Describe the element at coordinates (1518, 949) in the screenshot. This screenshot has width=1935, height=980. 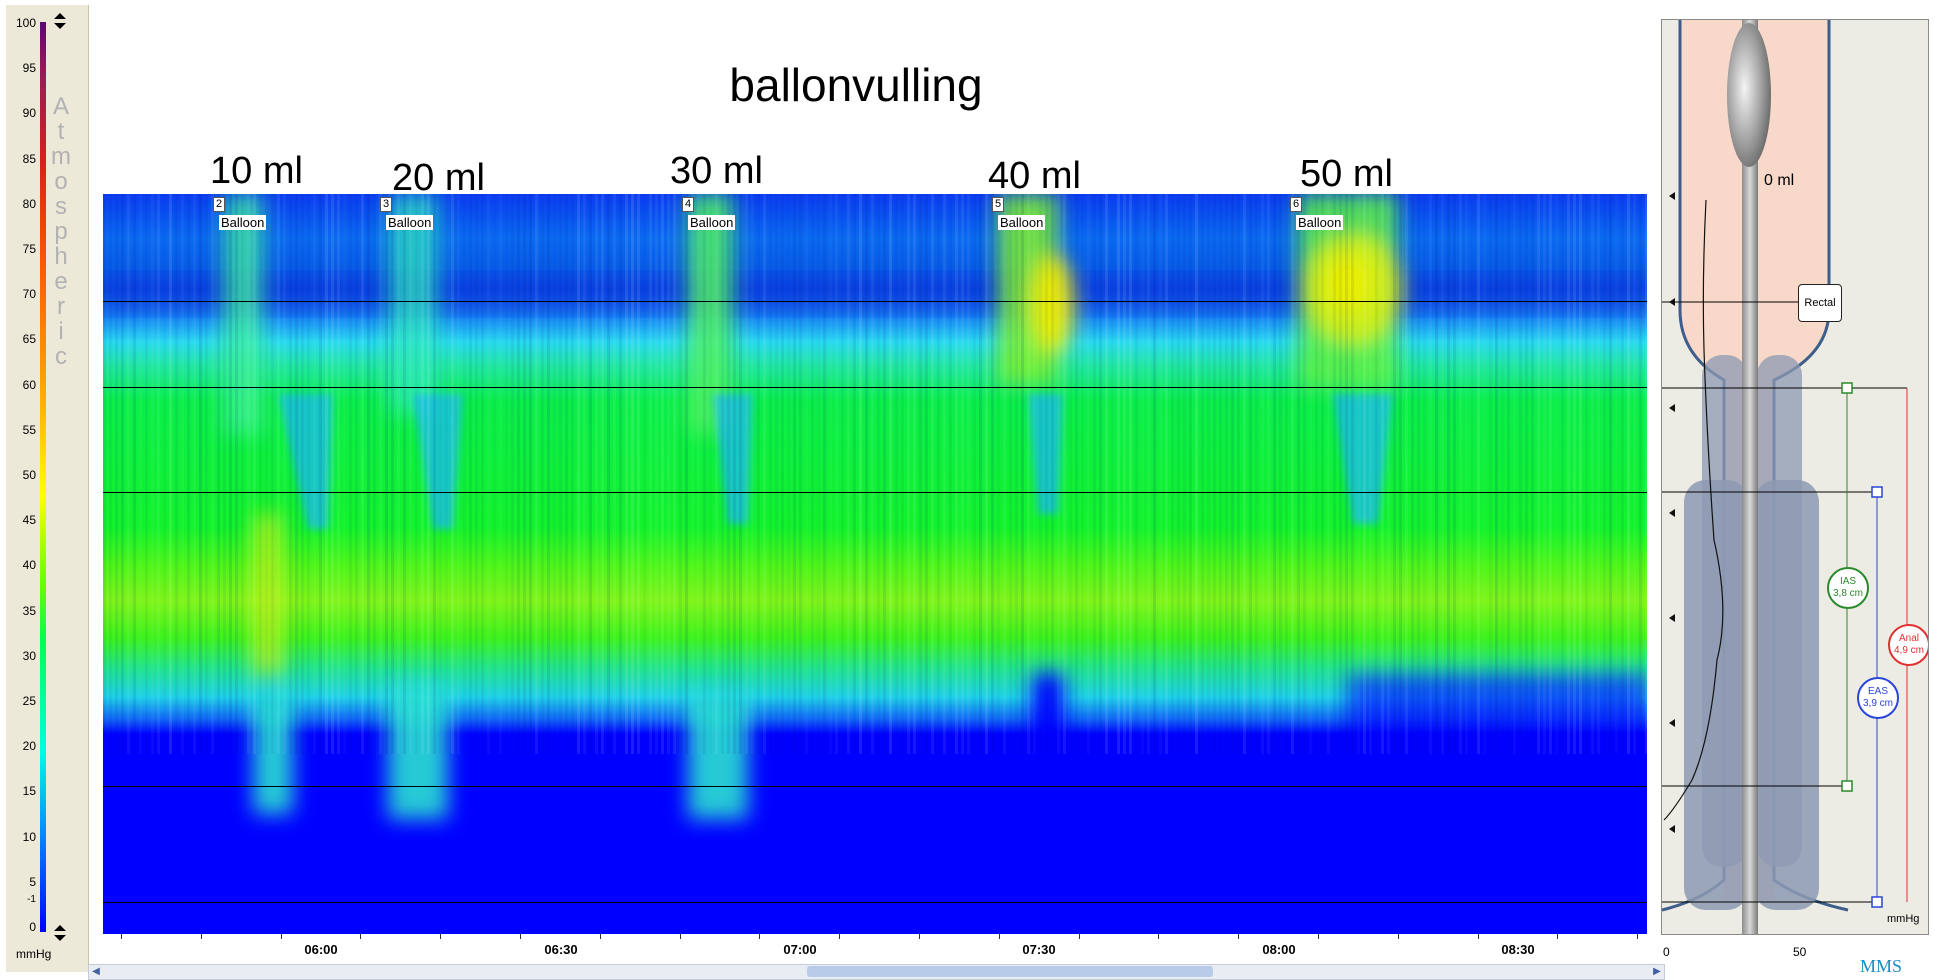
I see `time-label: 08:30` at that location.